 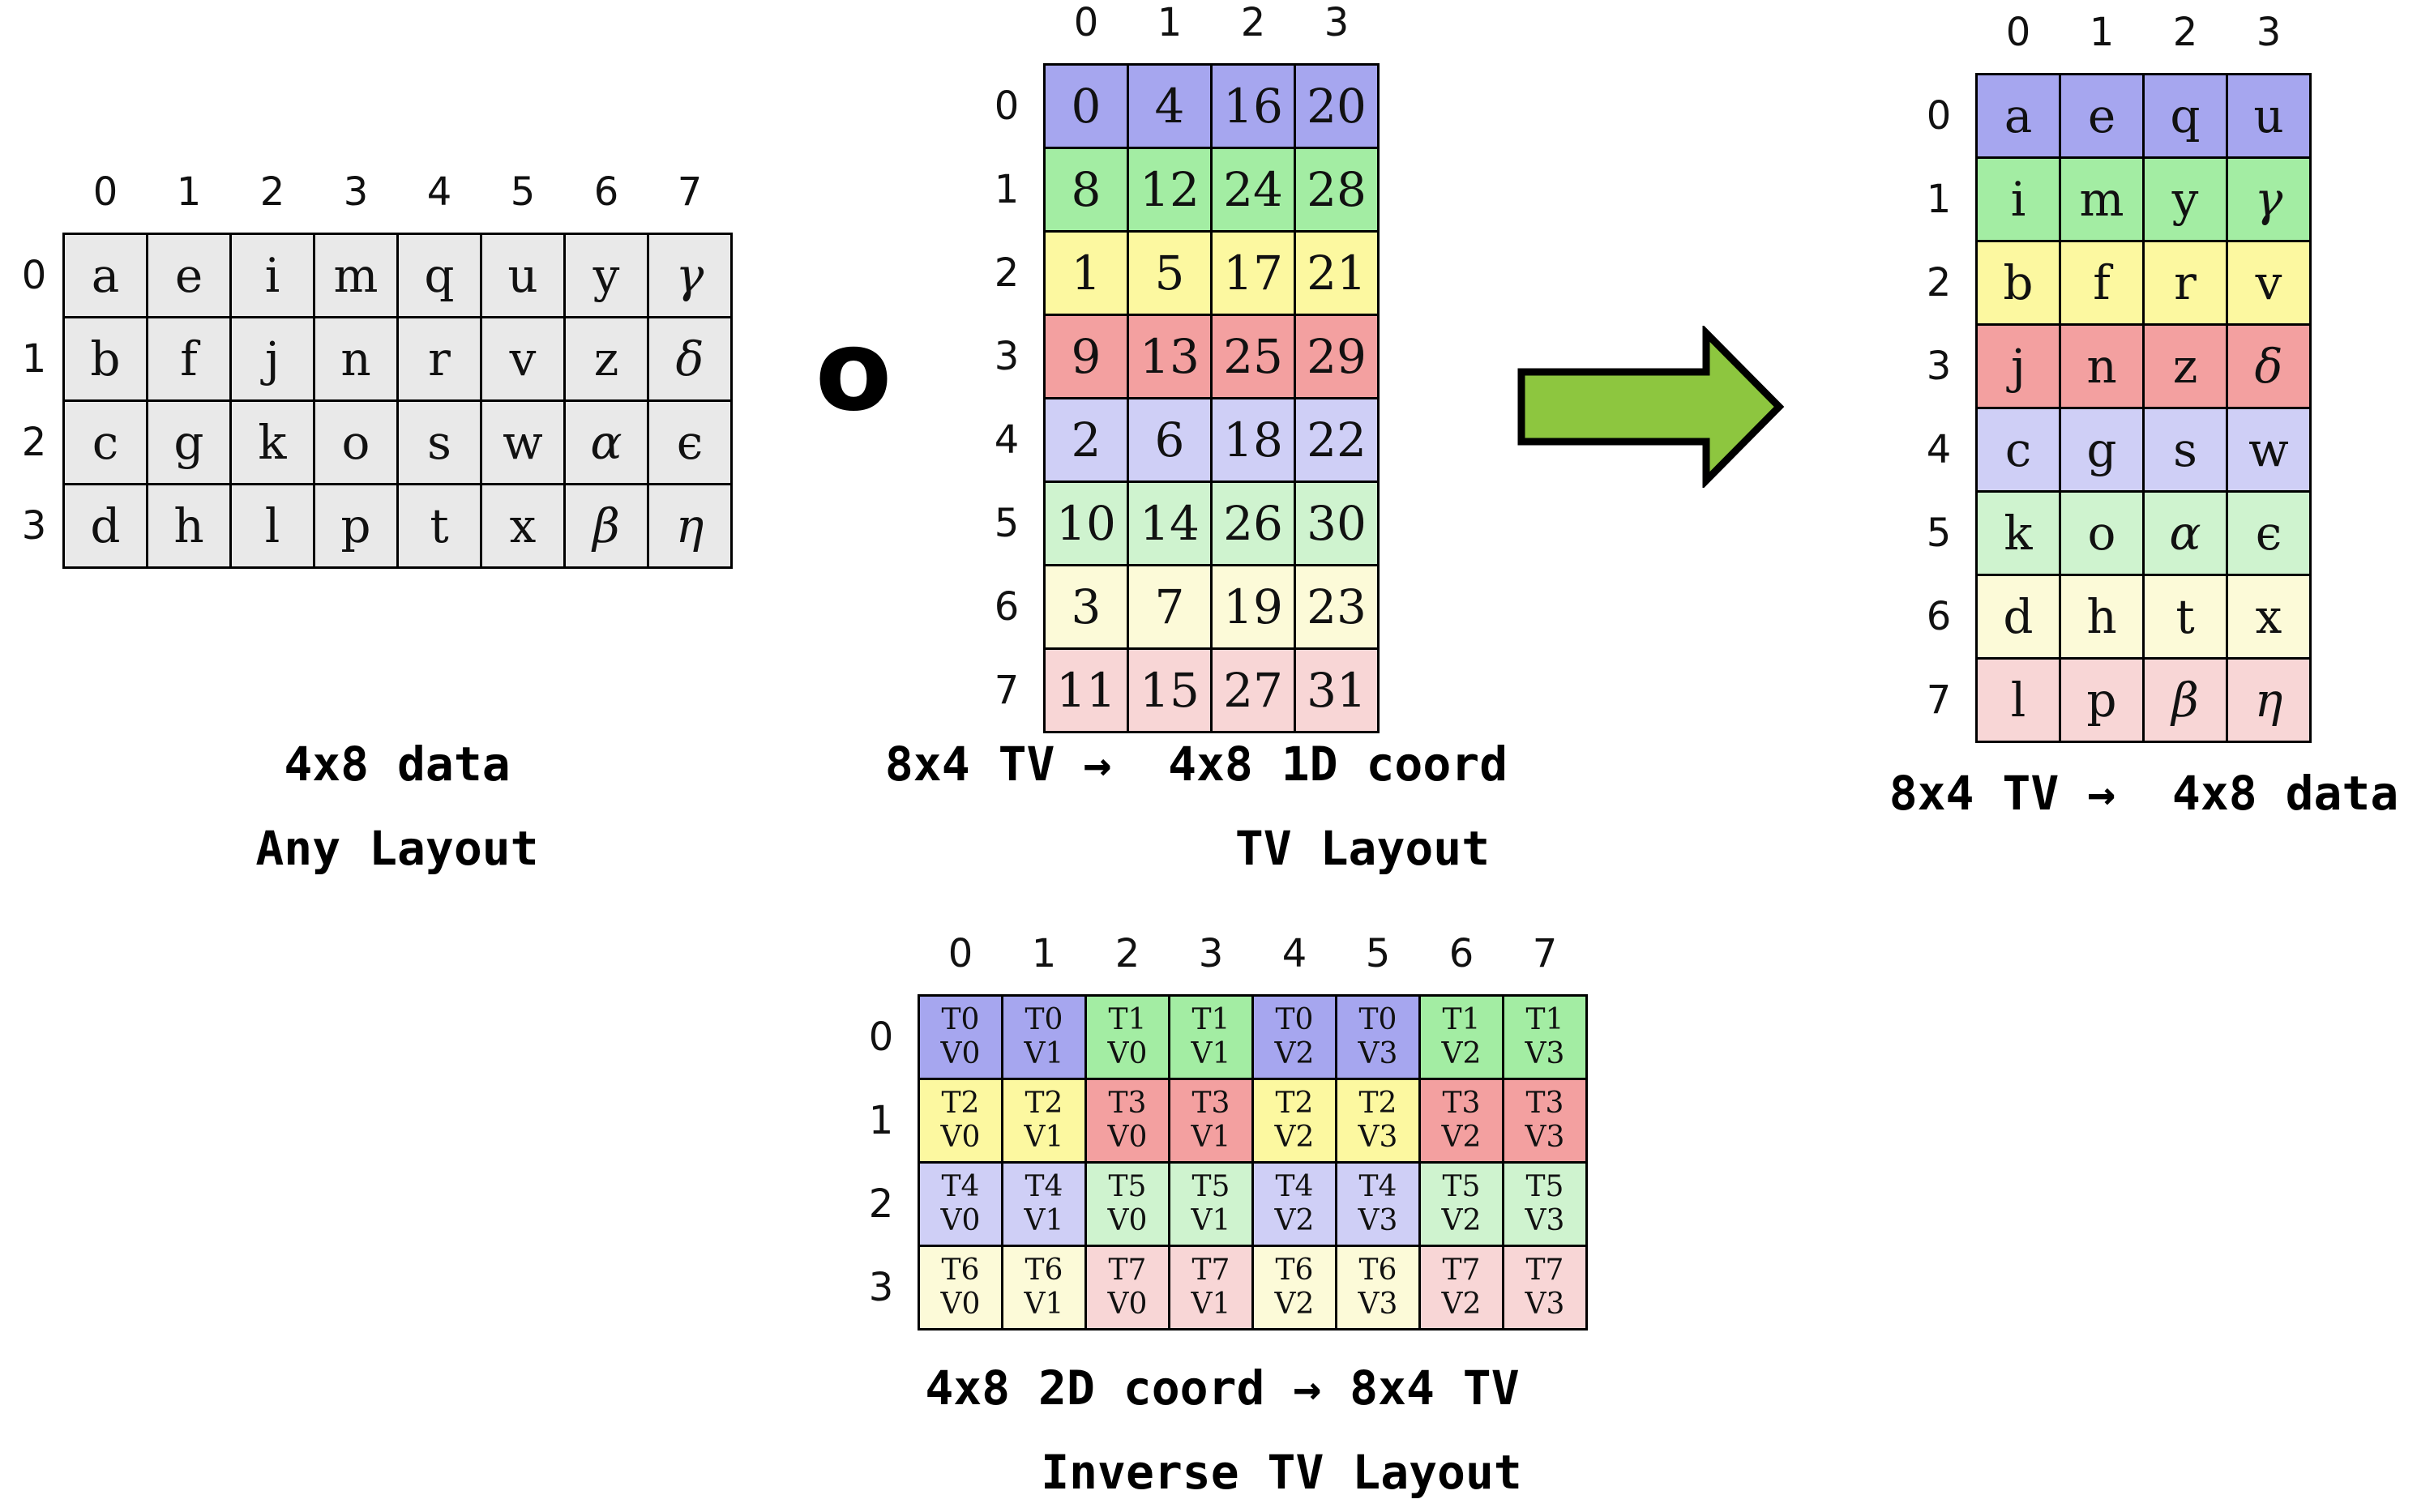 What do you see at coordinates (440, 359) in the screenshot?
I see `table-cell: r` at bounding box center [440, 359].